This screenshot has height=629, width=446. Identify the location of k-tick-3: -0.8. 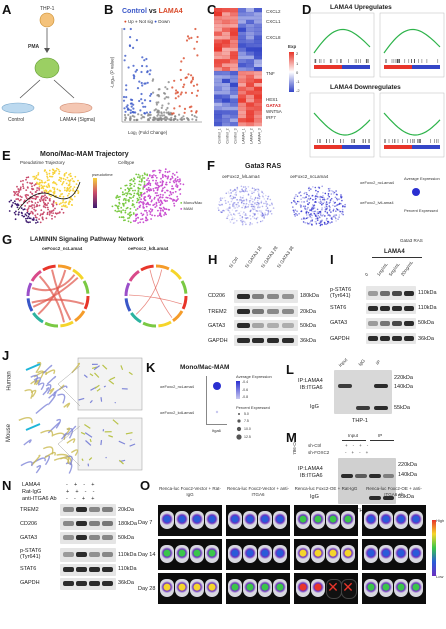
(245, 397).